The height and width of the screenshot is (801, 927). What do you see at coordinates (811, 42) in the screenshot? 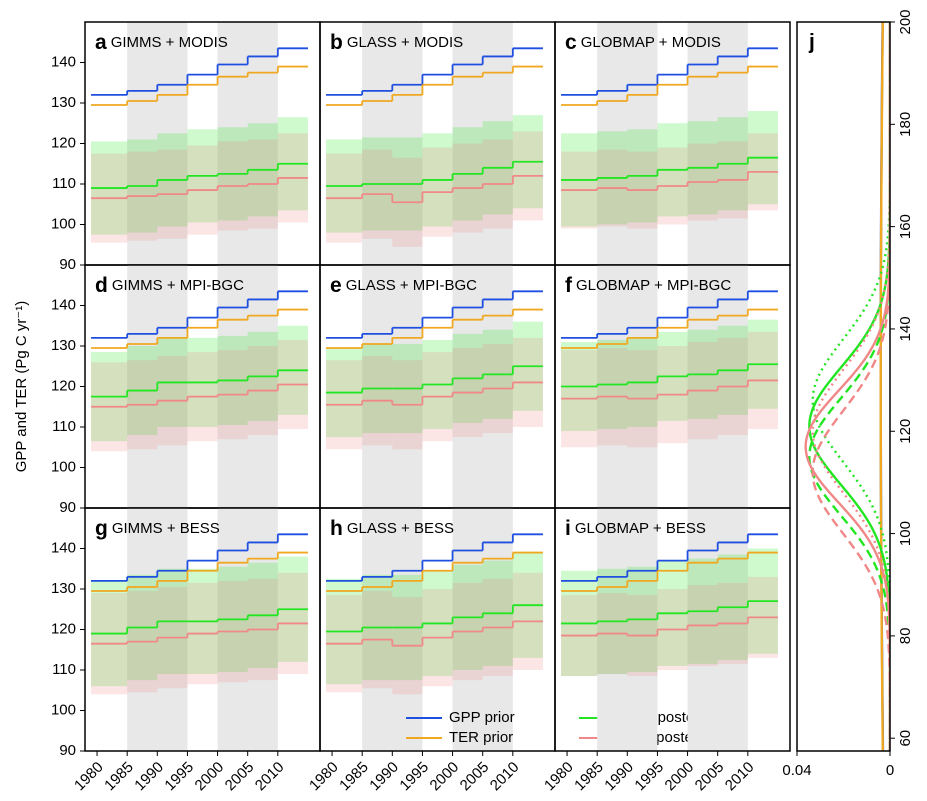
I see `panel-letter: j` at bounding box center [811, 42].